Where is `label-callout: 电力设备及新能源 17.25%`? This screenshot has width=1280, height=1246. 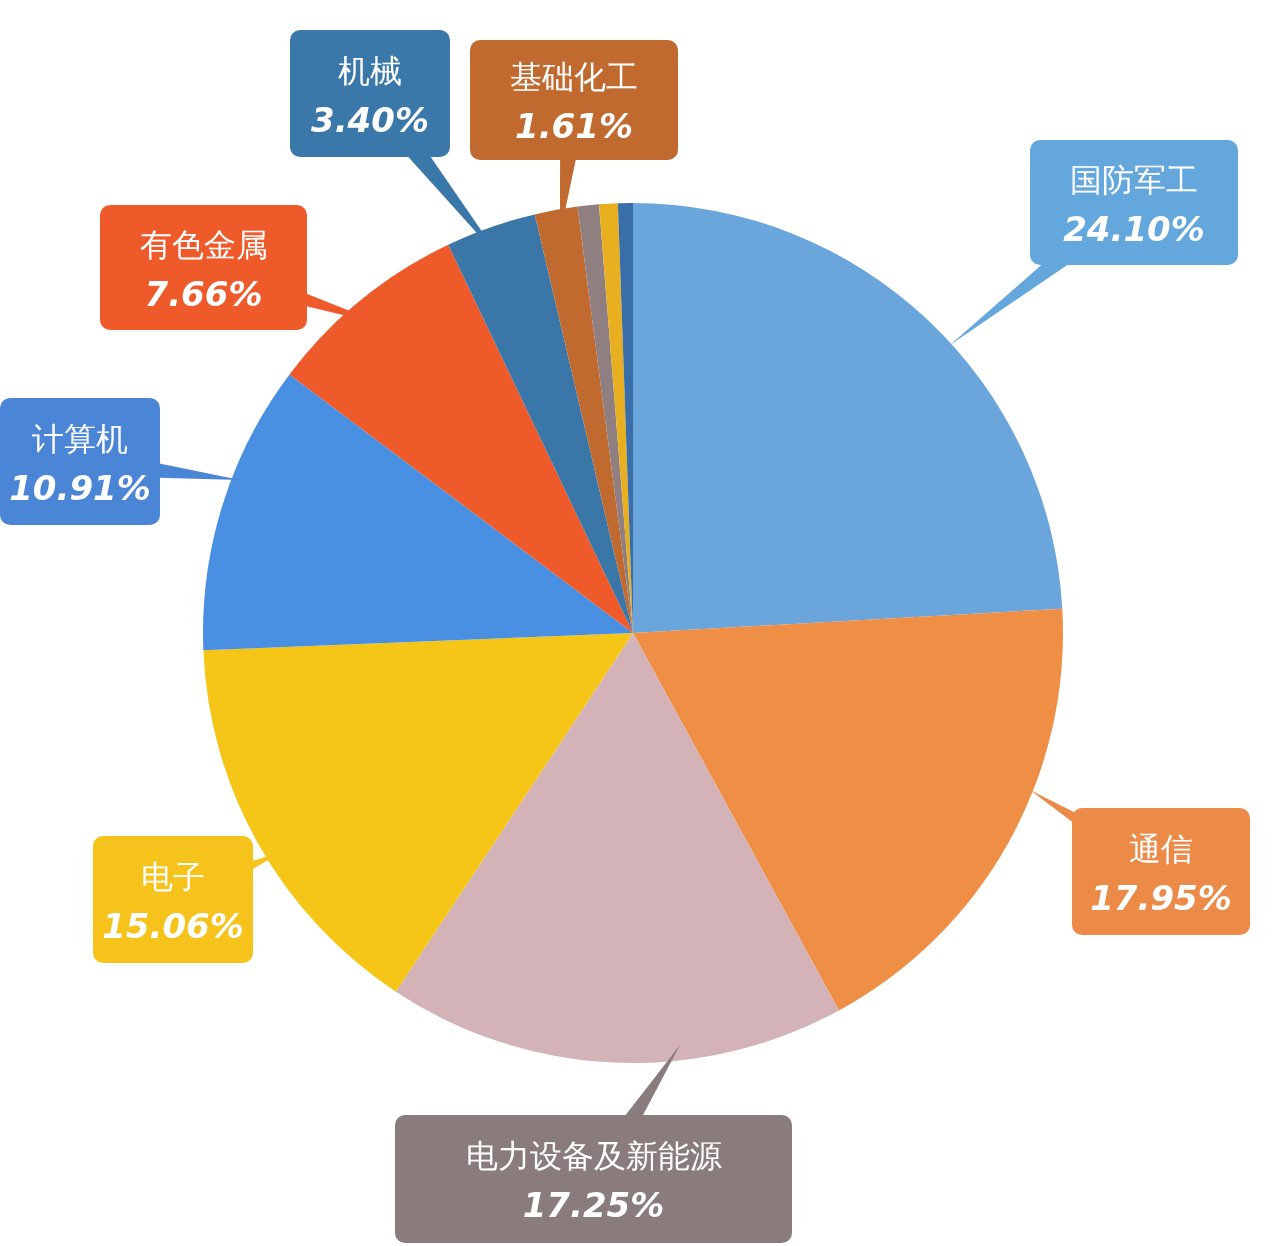
label-callout: 电力设备及新能源 17.25% is located at coordinates (593, 1144).